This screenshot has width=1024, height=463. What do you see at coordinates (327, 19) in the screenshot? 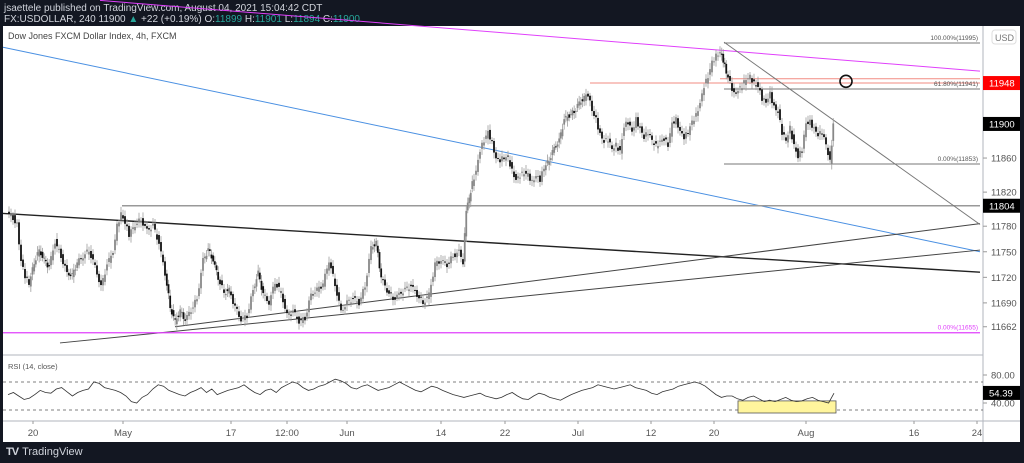
I see `close-label: C:` at bounding box center [327, 19].